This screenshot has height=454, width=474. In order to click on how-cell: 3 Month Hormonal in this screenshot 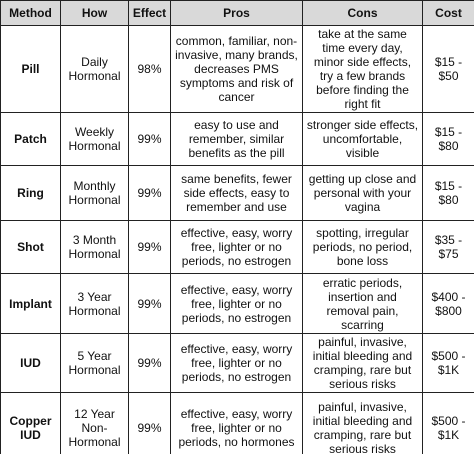, I will do `click(94, 247)`.